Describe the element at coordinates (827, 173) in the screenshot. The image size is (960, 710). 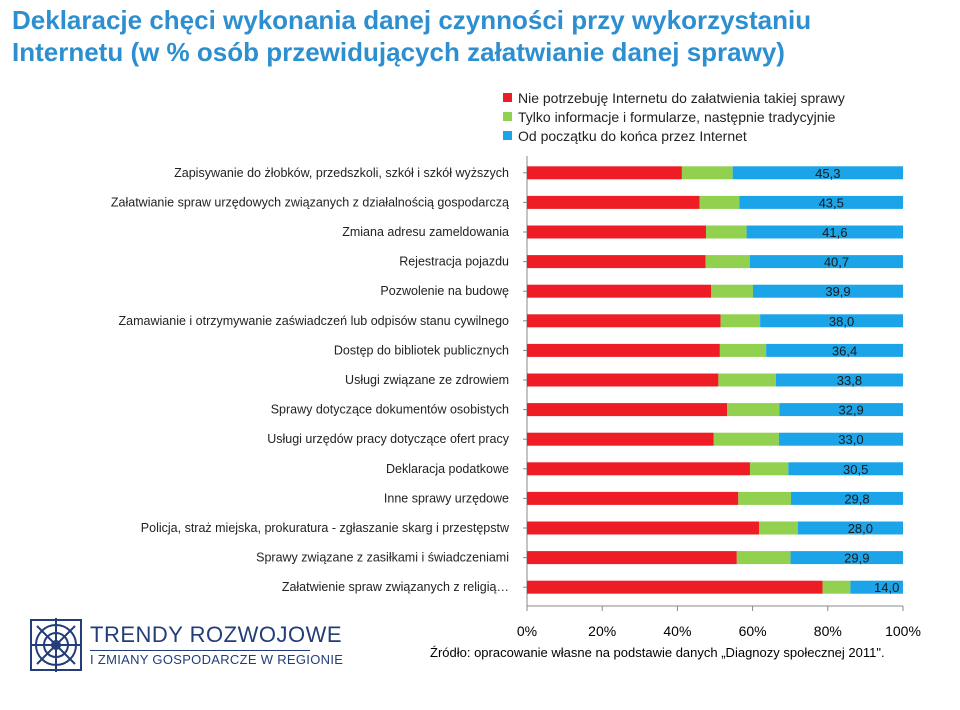
I see `data-label: 45,3` at that location.